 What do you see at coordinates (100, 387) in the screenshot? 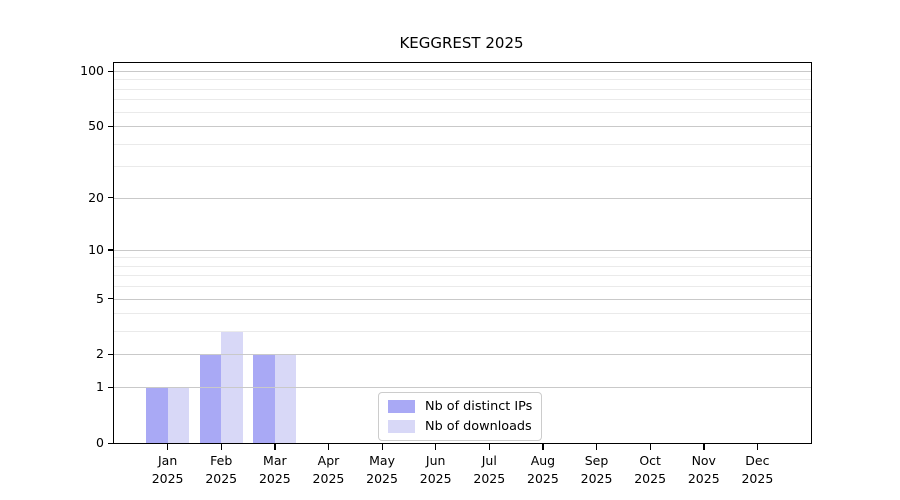
I see `y-tick-label: 1` at bounding box center [100, 387].